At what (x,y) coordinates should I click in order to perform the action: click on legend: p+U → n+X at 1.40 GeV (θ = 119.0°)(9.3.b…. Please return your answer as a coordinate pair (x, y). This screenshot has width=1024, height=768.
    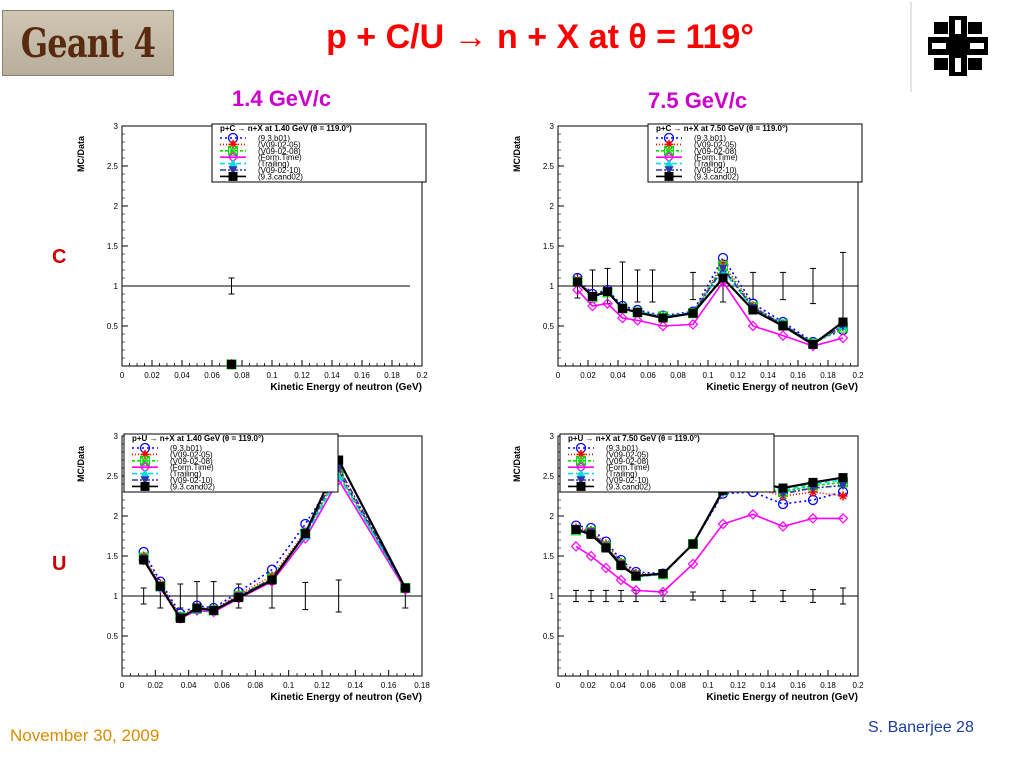
    Looking at the image, I should click on (231, 463).